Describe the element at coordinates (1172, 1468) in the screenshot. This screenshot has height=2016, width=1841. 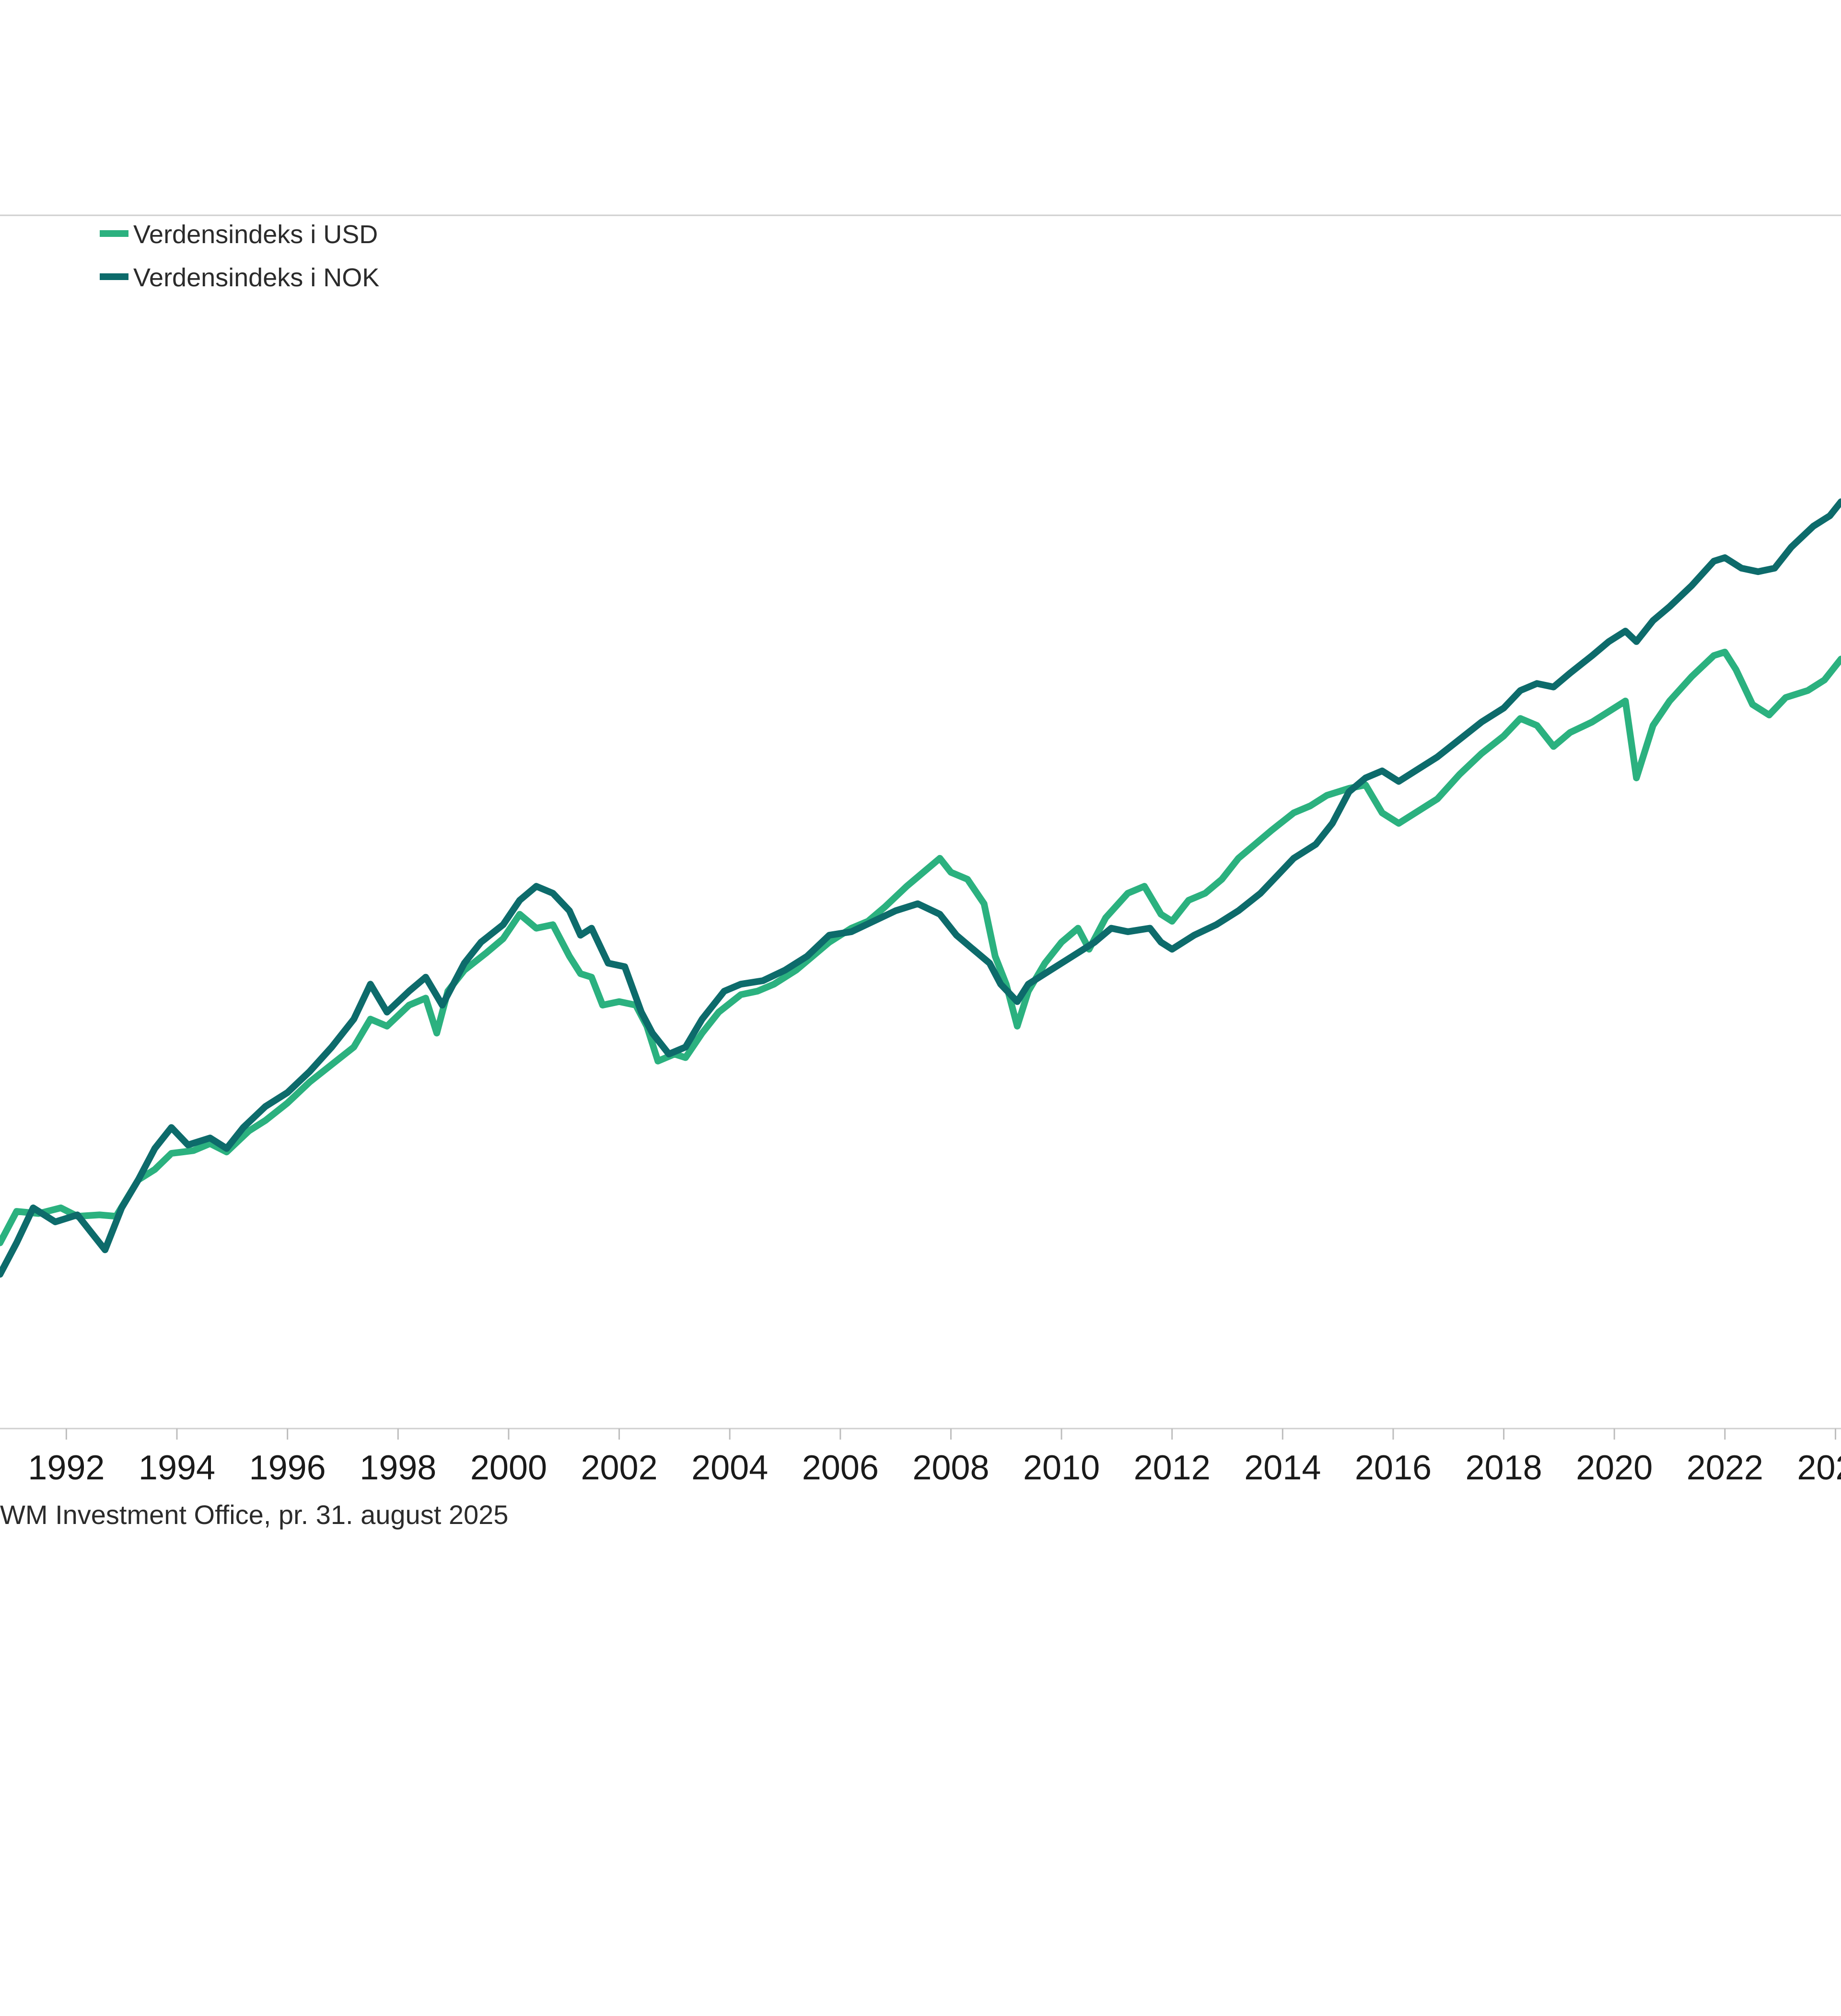
I see `x-tick-label: 2012` at that location.